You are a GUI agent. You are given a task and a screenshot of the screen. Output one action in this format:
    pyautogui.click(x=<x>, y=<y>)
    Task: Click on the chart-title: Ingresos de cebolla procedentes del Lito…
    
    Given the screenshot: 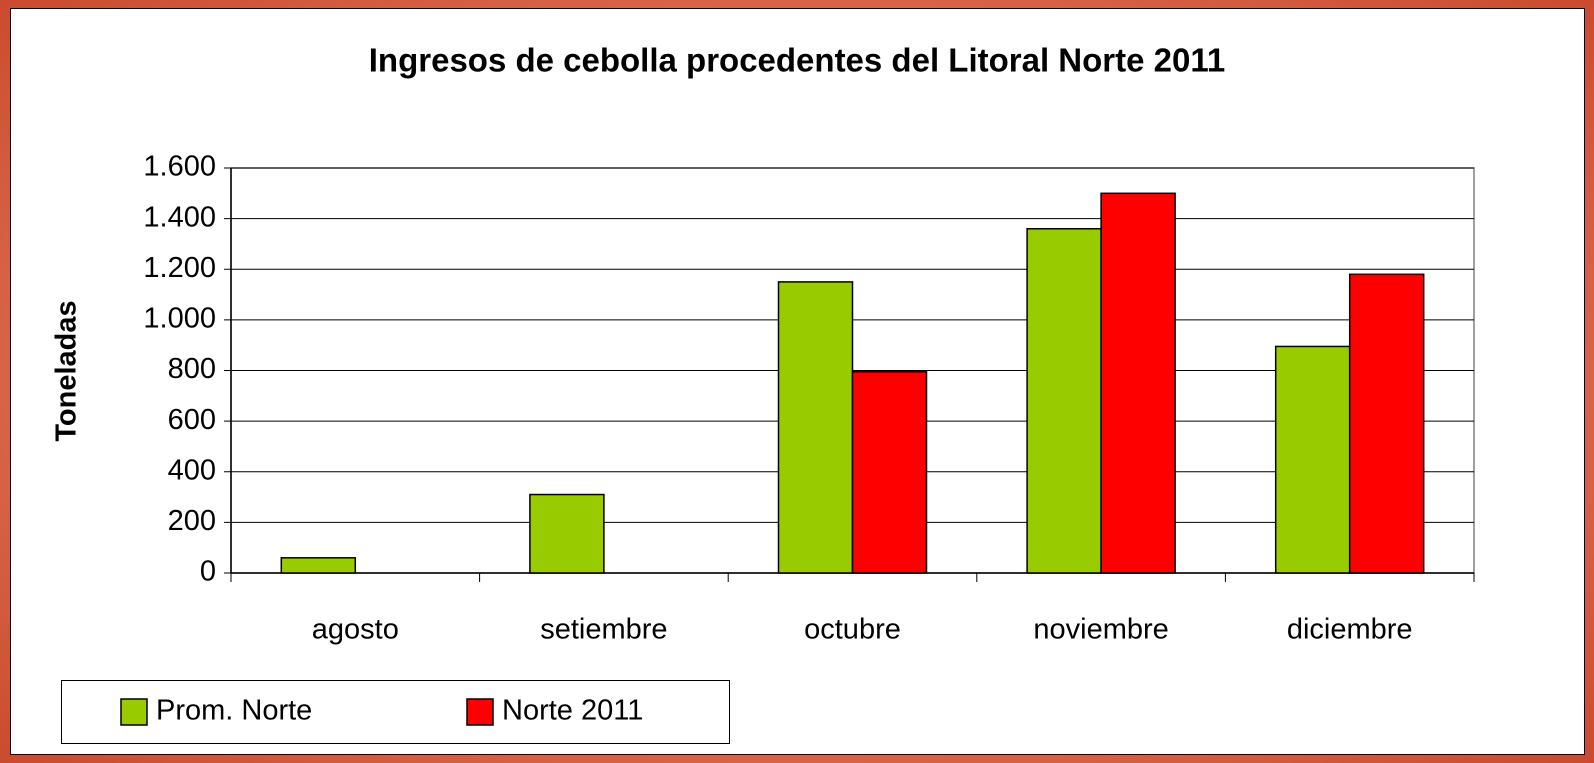 What is the action you would take?
    pyautogui.click(x=797, y=60)
    